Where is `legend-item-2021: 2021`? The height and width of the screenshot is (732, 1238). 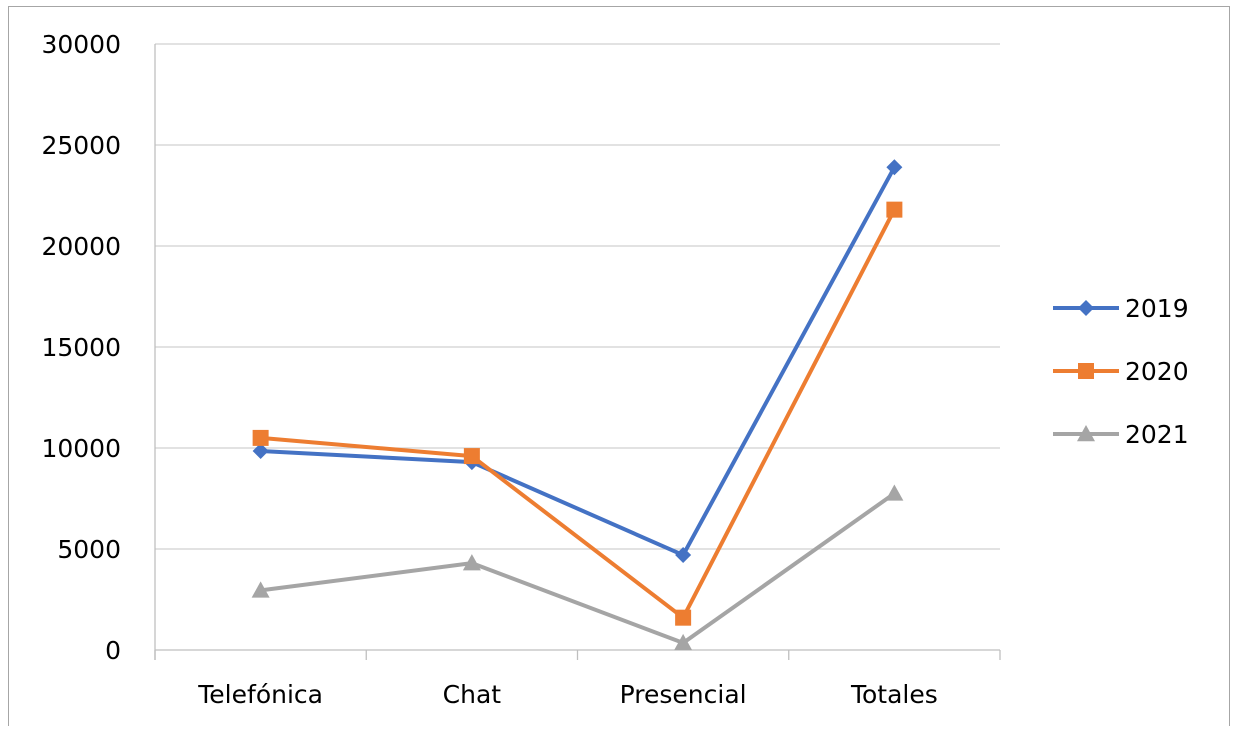 legend-item-2021: 2021 is located at coordinates (1121, 434).